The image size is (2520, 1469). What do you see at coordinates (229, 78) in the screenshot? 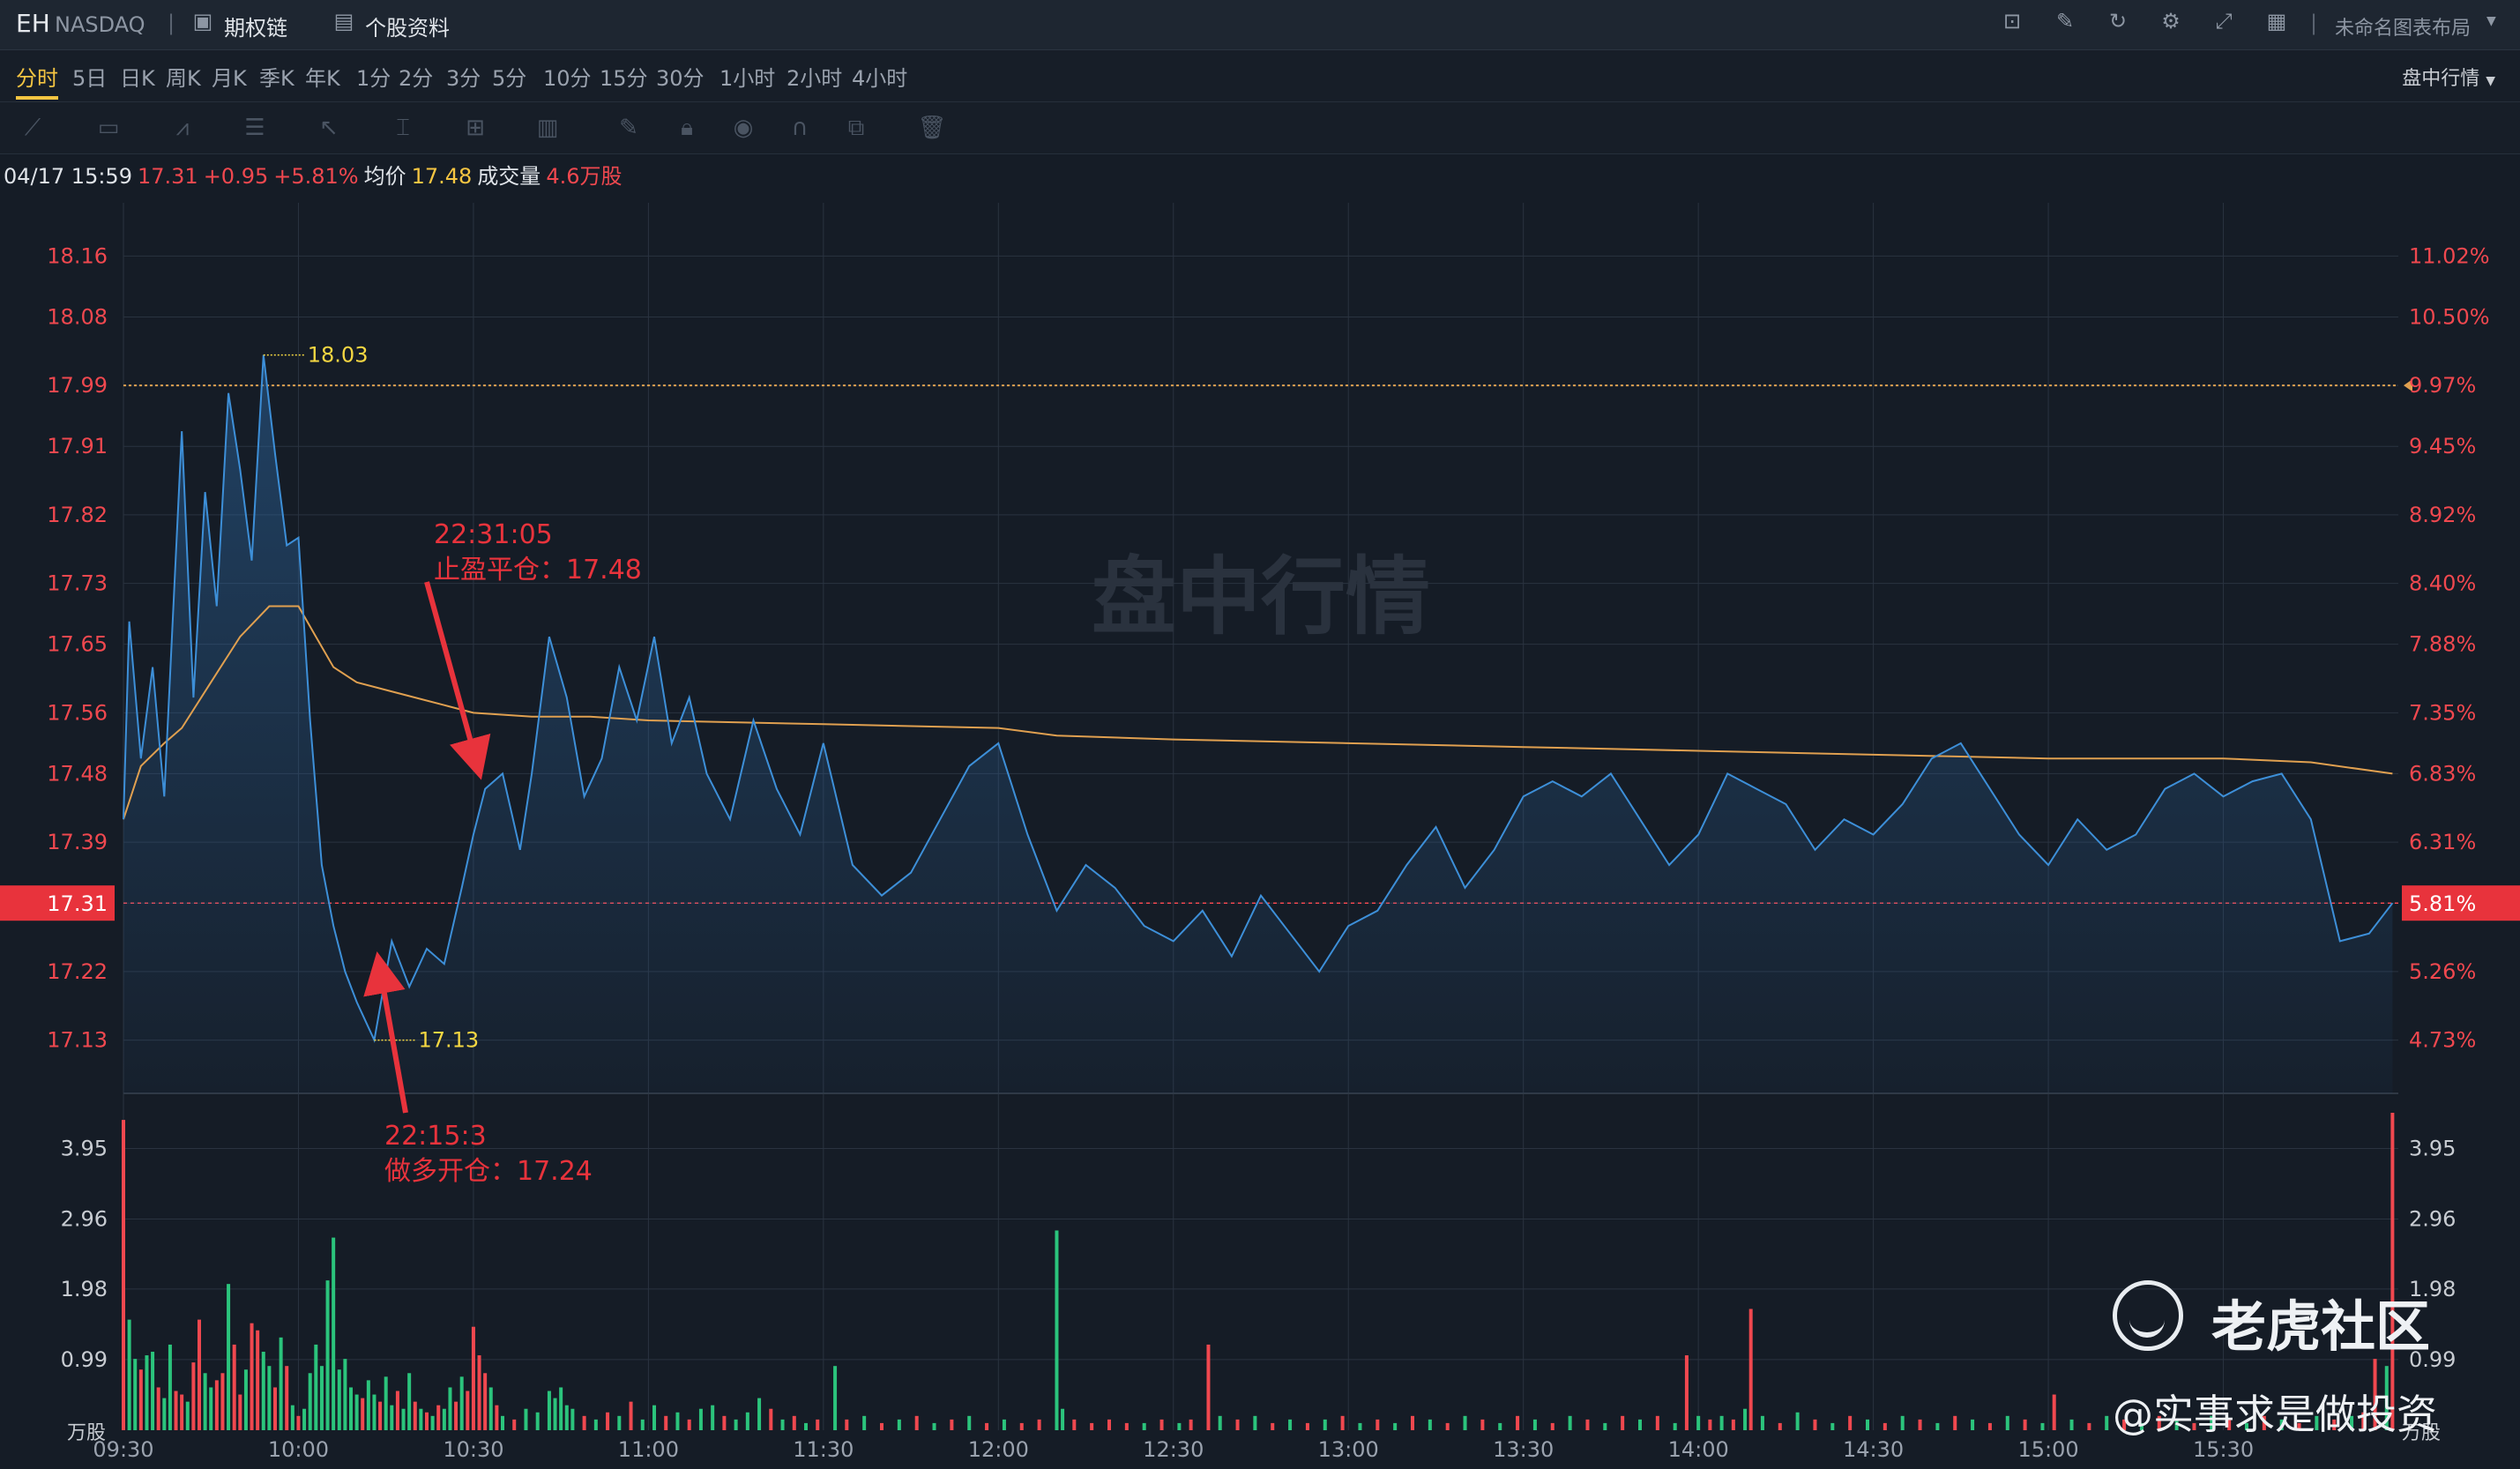
I see `period-tab: 月K` at bounding box center [229, 78].